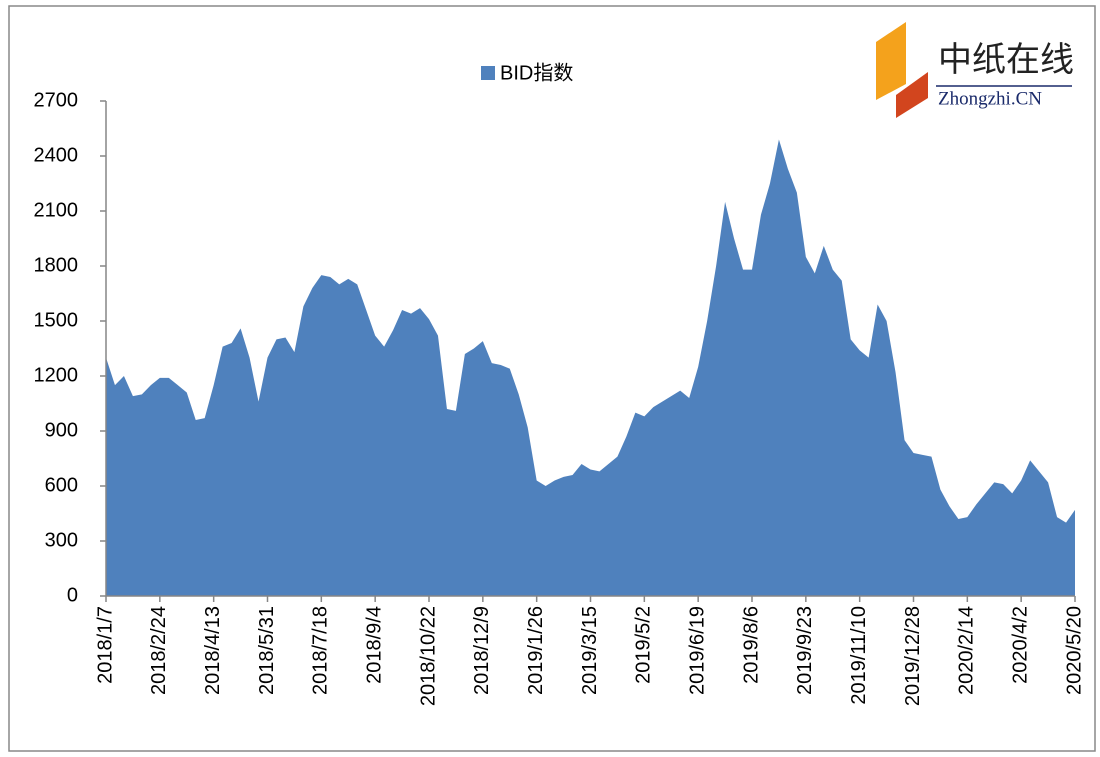 The height and width of the screenshot is (757, 1100). Describe the element at coordinates (213, 650) in the screenshot. I see `x-tick-label: 2018/4/13` at that location.